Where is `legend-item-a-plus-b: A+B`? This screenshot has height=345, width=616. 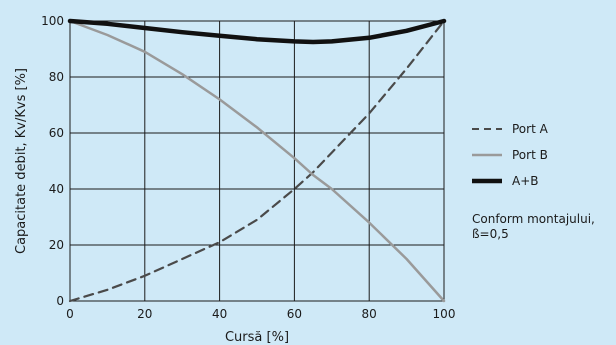
legend-item-a-plus-b: A+B is located at coordinates (543, 181).